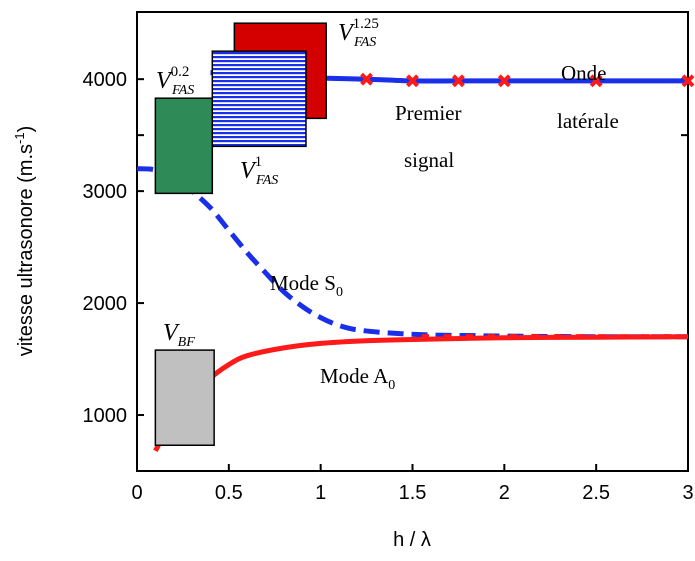 Image resolution: width=695 pixels, height=561 pixels. Describe the element at coordinates (584, 73) in the screenshot. I see `label-onde: Onde` at that location.